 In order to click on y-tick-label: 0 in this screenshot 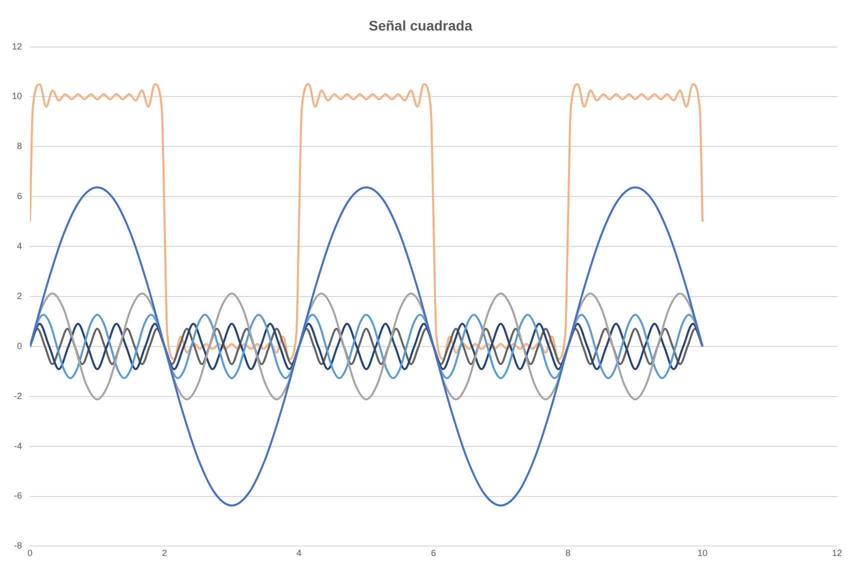, I will do `click(19, 345)`.